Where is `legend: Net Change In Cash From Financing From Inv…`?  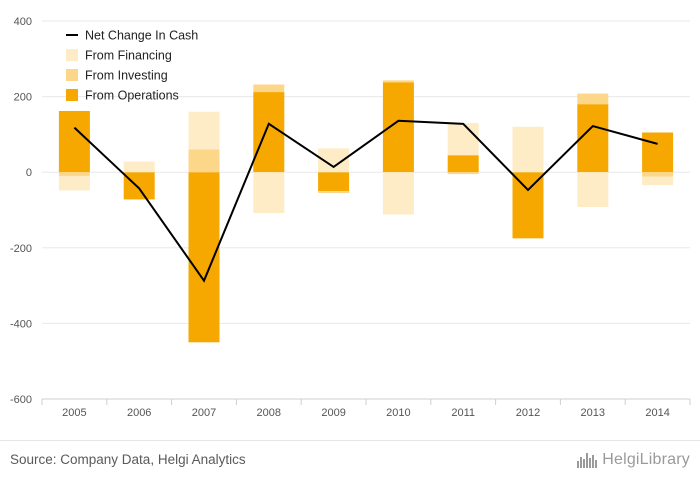 legend: Net Change In Cash From Financing From Inv… is located at coordinates (132, 66).